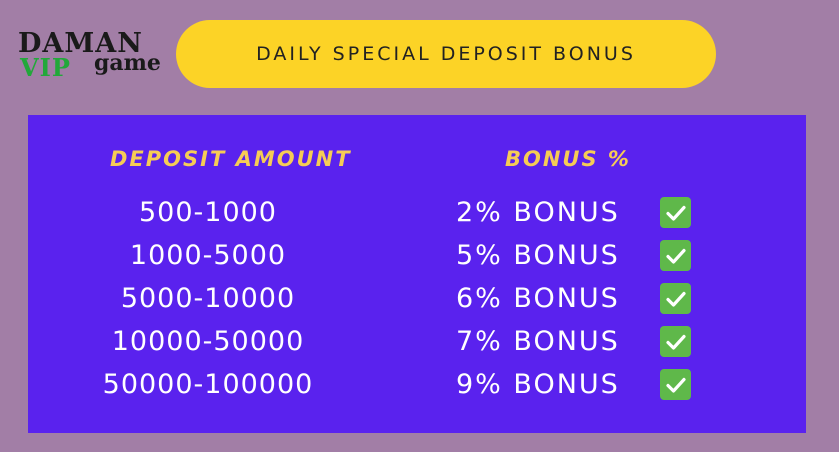 This screenshot has height=452, width=839. What do you see at coordinates (208, 212) in the screenshot?
I see `deposit-amount: 500-1000` at bounding box center [208, 212].